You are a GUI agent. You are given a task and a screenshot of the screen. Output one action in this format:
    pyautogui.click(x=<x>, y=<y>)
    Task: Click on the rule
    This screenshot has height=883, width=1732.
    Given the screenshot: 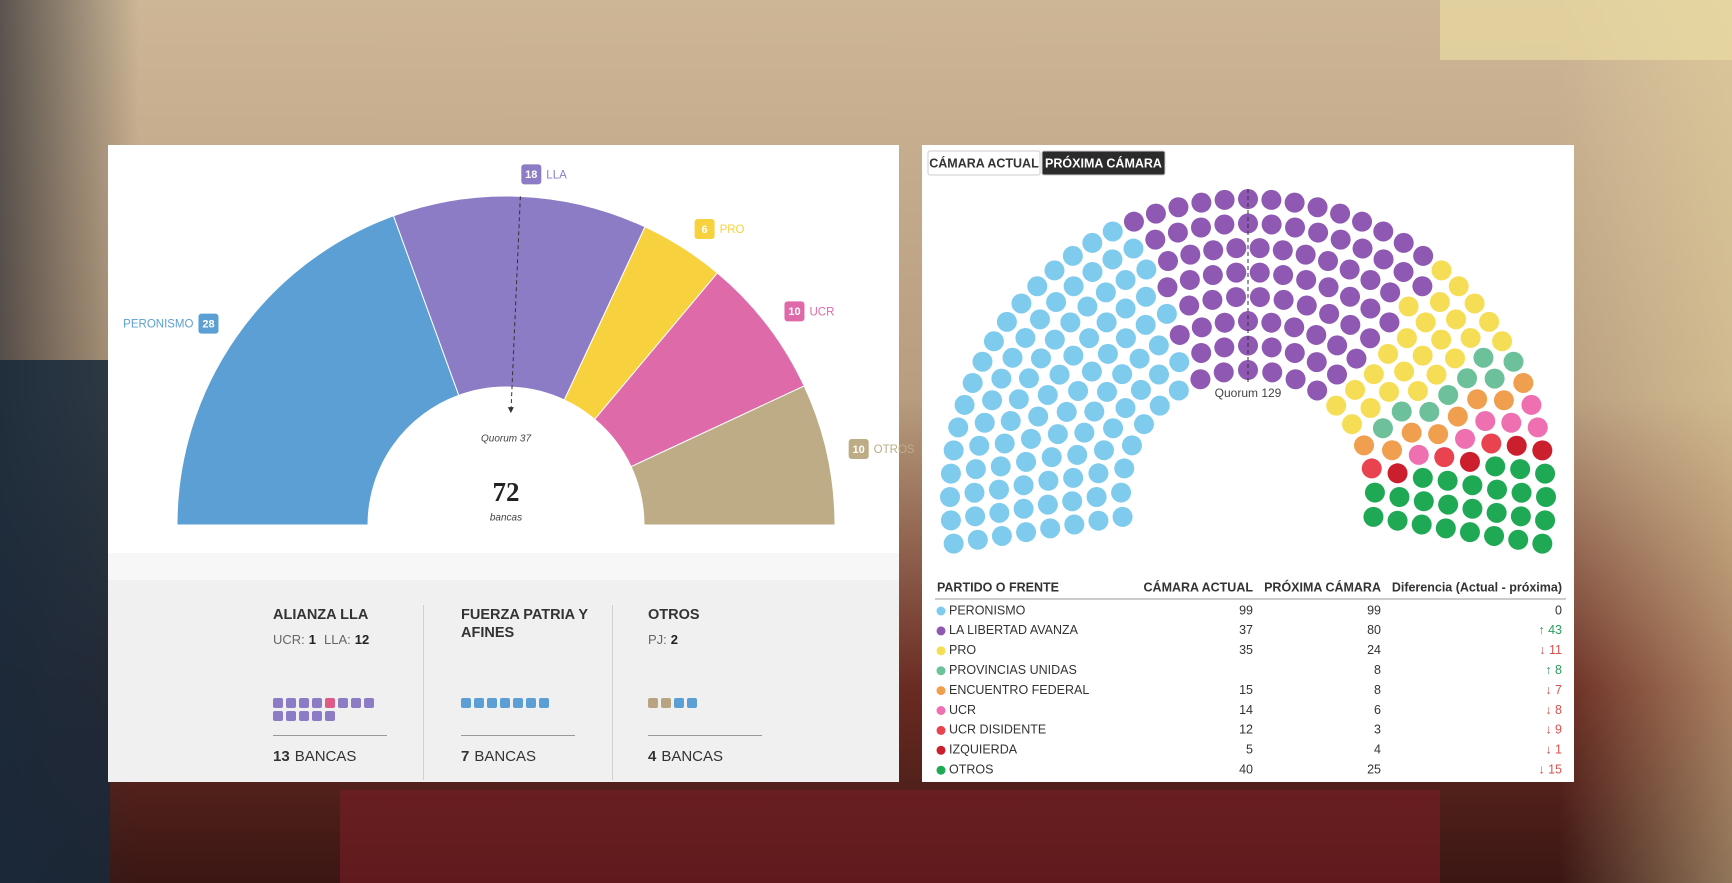 What is the action you would take?
    pyautogui.click(x=330, y=735)
    